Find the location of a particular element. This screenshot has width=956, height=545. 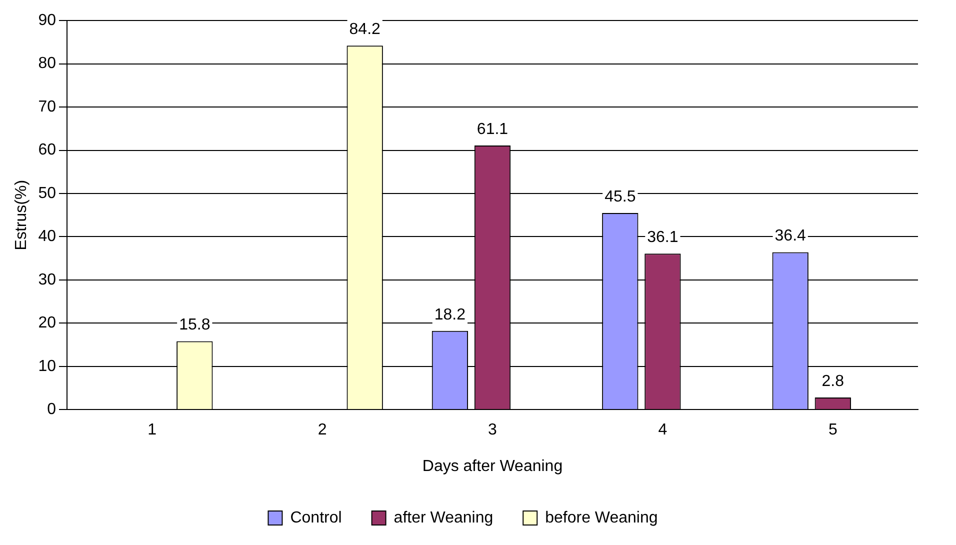

data-label: 45.5 is located at coordinates (620, 197).